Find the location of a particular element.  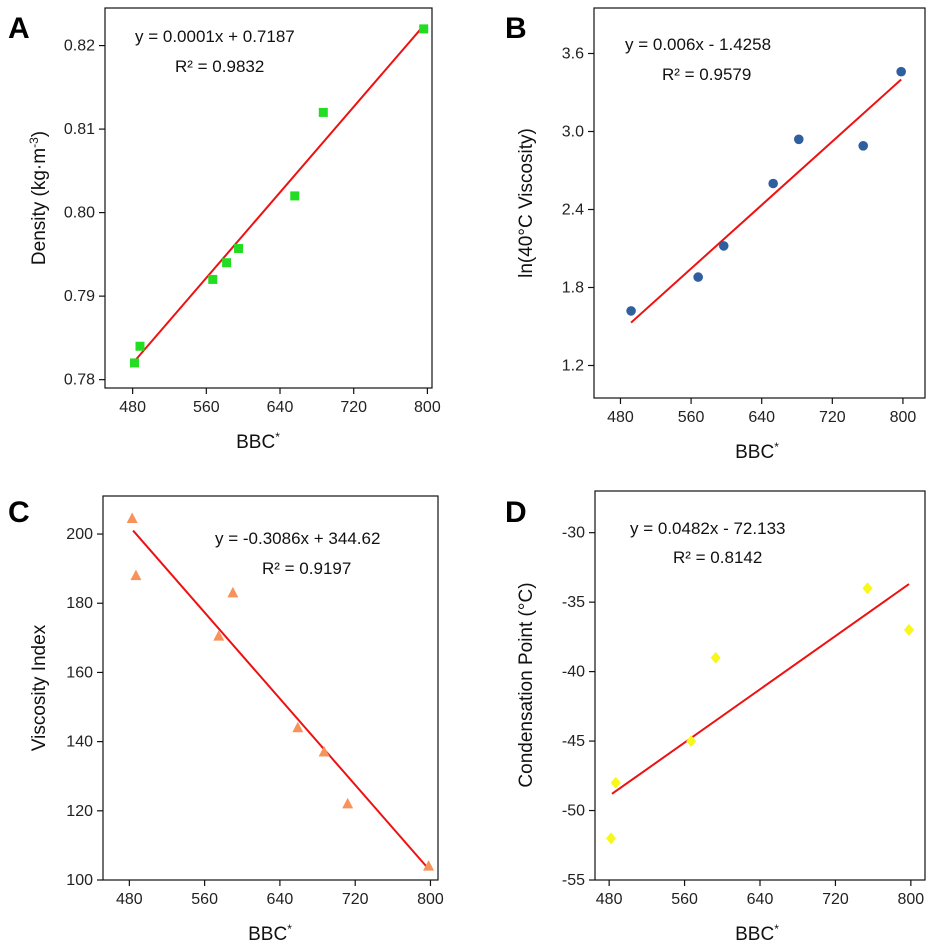

panel-letter: B is located at coordinates (516, 28).